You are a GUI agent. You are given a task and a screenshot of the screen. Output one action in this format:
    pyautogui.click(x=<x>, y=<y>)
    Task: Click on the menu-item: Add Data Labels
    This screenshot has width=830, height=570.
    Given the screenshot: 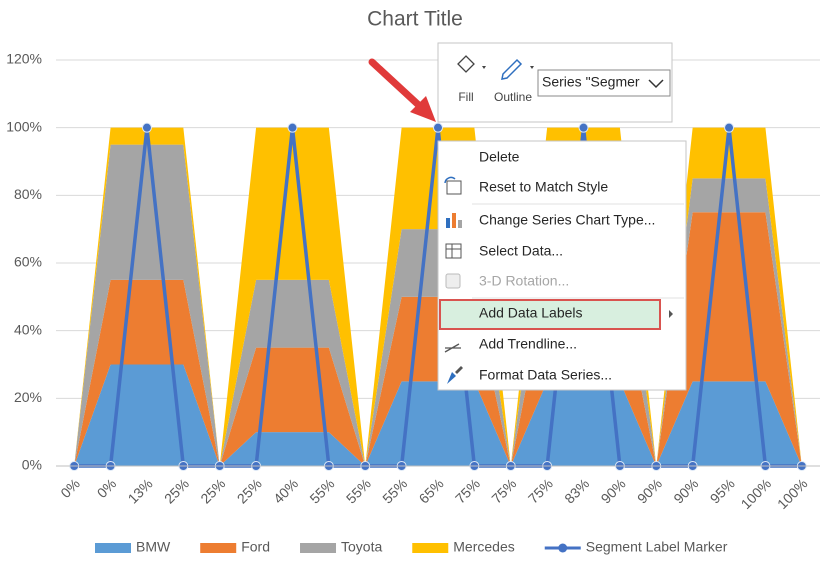 What is the action you would take?
    pyautogui.click(x=531, y=313)
    